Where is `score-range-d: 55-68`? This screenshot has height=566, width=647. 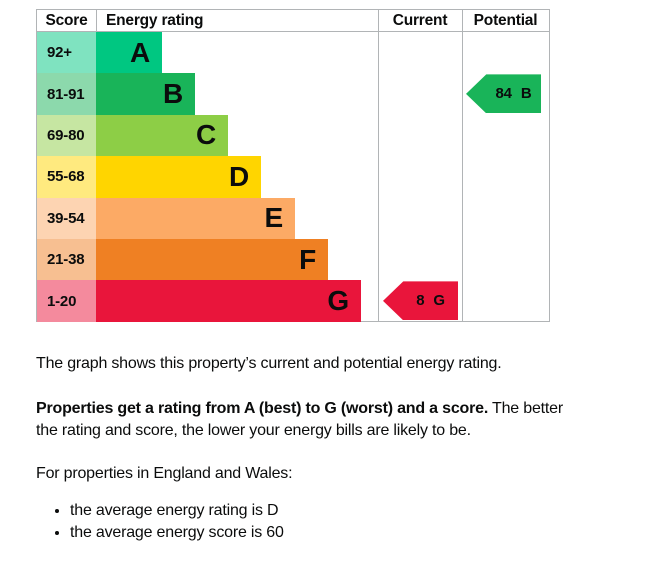
score-range-d: 55-68 is located at coordinates (66, 177).